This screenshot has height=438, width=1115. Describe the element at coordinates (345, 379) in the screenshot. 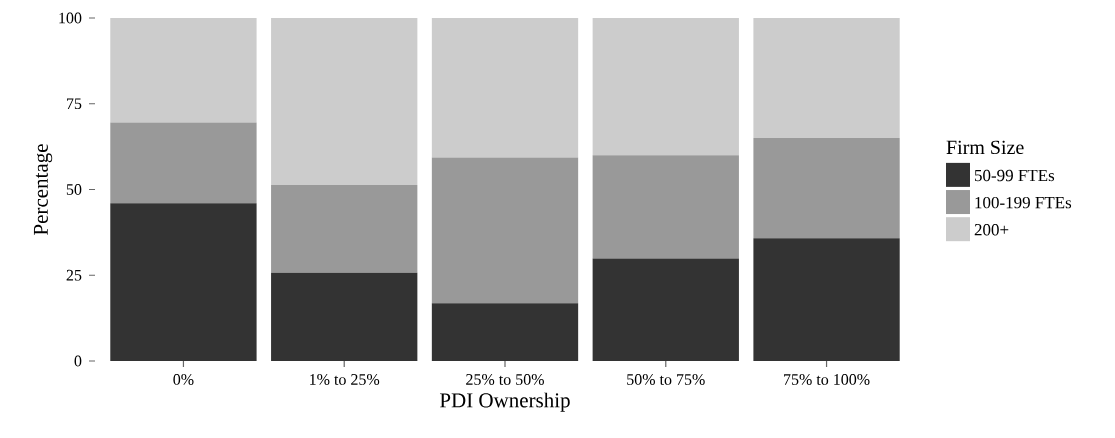

I see `x-tick-label: 1% to 25%` at that location.